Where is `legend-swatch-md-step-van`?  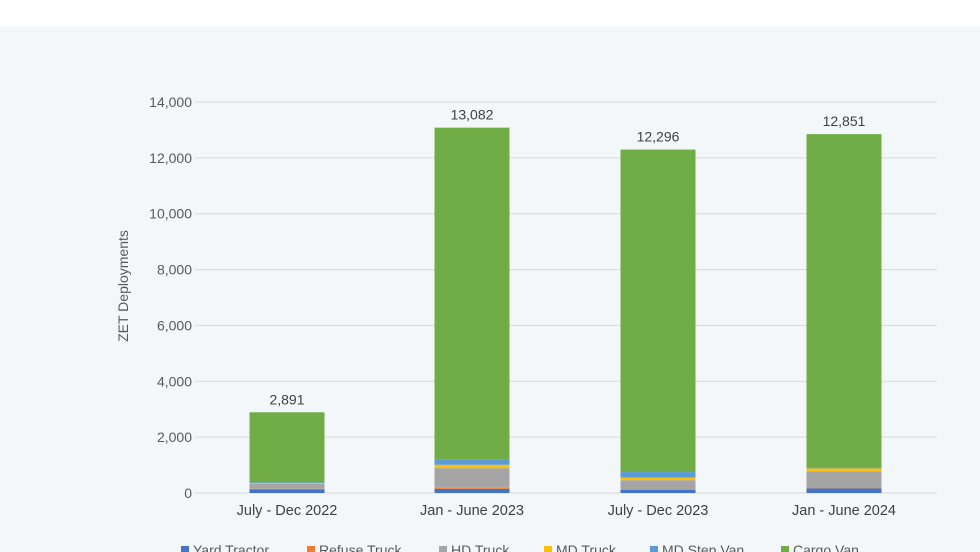 legend-swatch-md-step-van is located at coordinates (654, 549).